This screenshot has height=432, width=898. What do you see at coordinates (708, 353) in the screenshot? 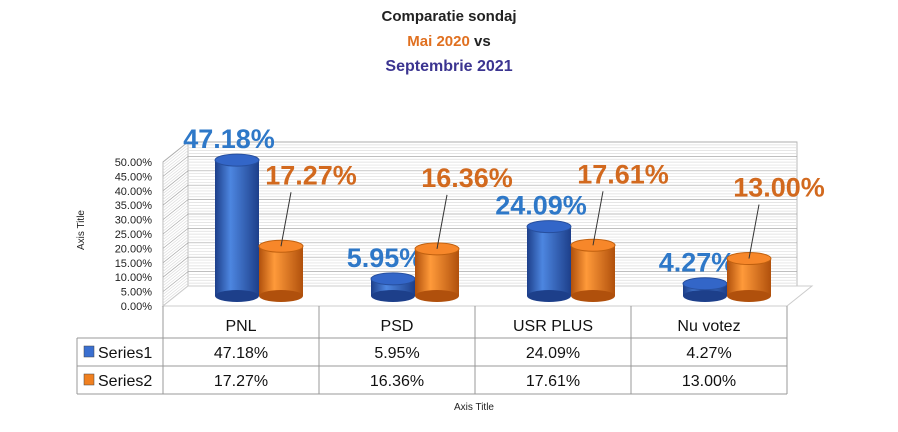
I see `table-cell: 4.27%` at bounding box center [708, 353].